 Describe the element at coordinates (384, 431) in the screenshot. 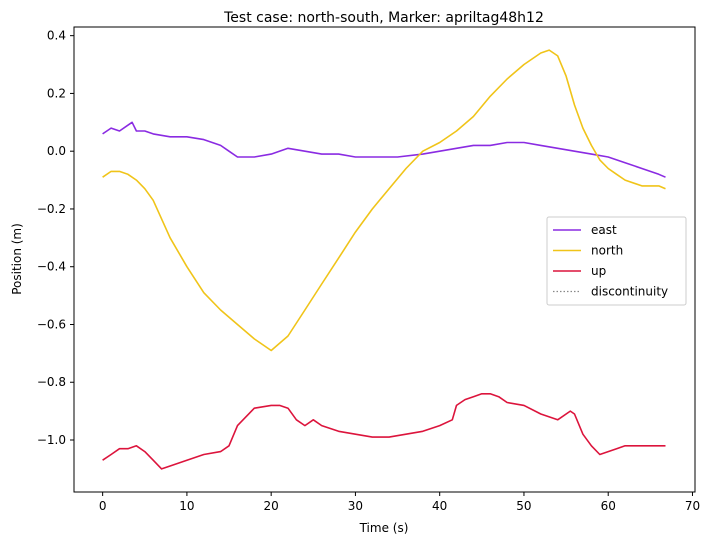

I see `series-line-up` at that location.